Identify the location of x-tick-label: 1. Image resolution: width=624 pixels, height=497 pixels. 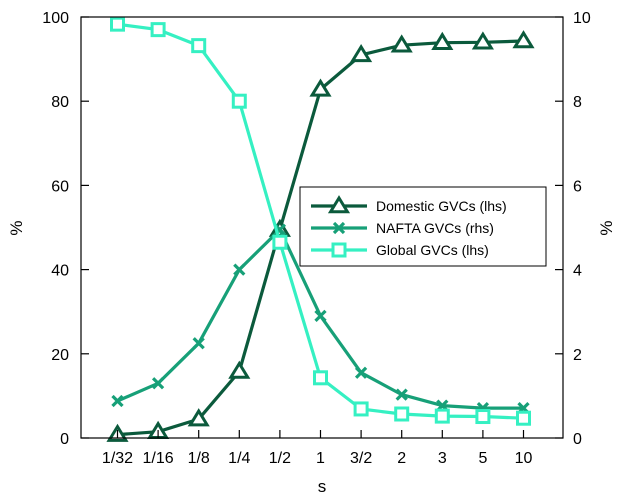
(320, 458).